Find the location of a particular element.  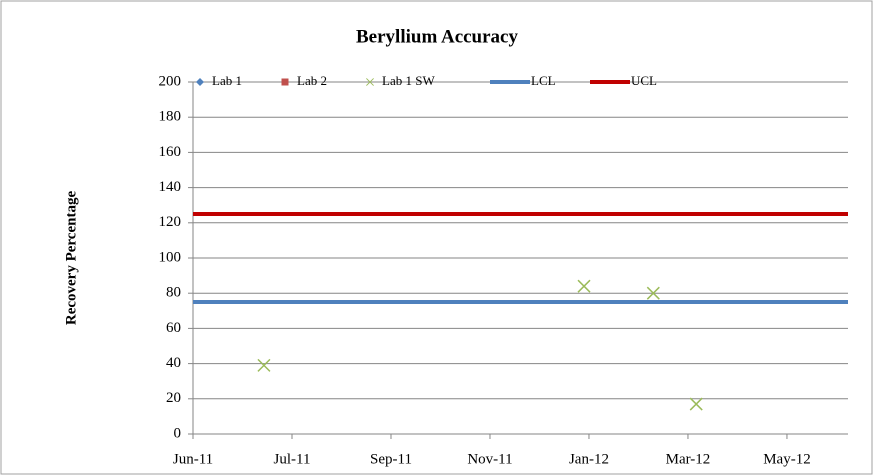

y-tick-label: 160 is located at coordinates (170, 152).